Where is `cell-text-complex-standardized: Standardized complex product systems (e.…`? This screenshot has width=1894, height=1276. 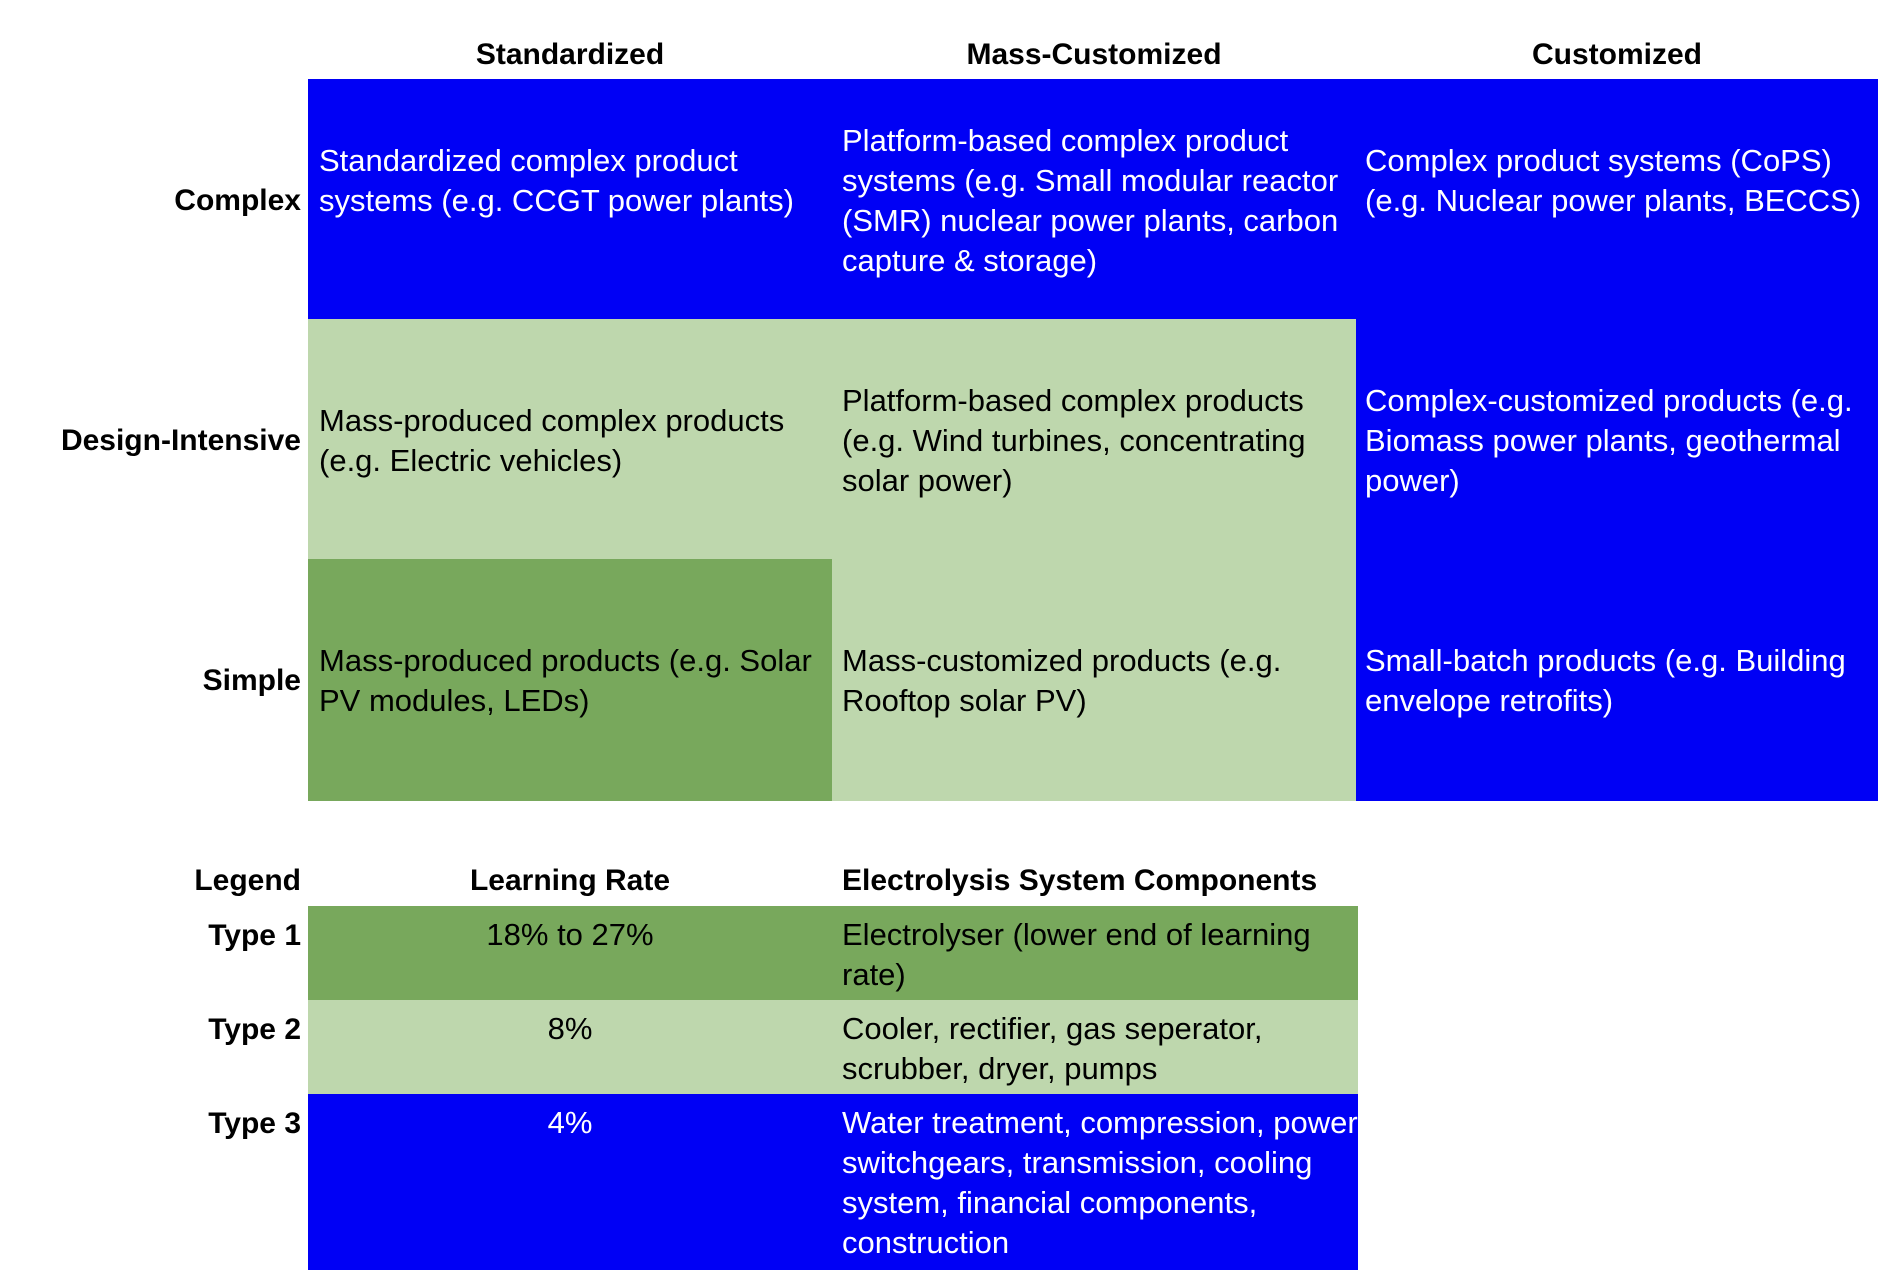 cell-text-complex-standardized: Standardized complex product systems (e.… is located at coordinates (570, 181).